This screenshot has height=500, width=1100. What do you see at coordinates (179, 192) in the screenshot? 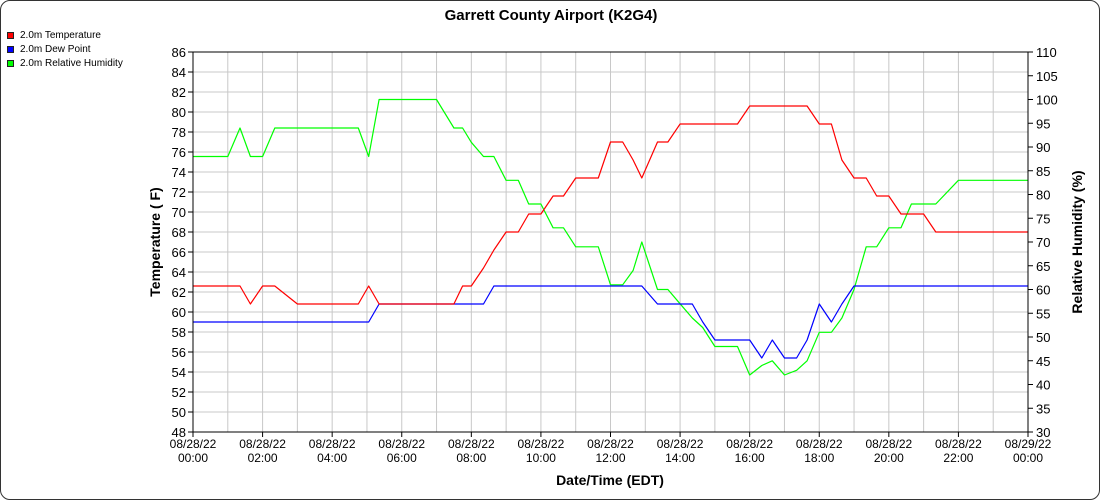
I see `y-left-tick-label: 72` at bounding box center [179, 192].